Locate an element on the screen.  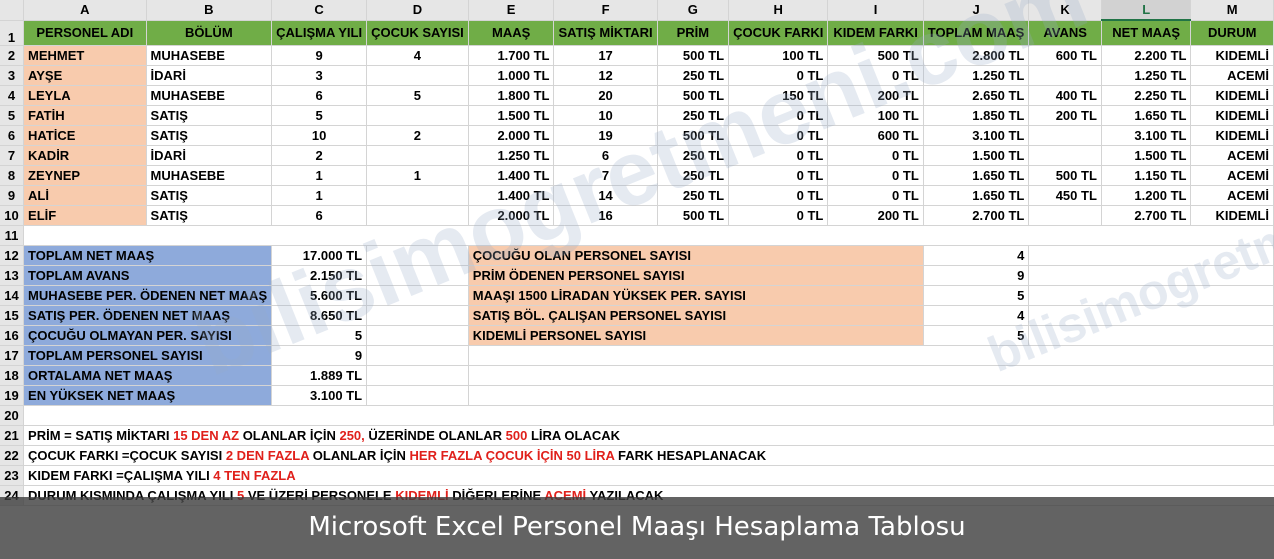
header-cell: KIDEM FARKI is located at coordinates (875, 32).